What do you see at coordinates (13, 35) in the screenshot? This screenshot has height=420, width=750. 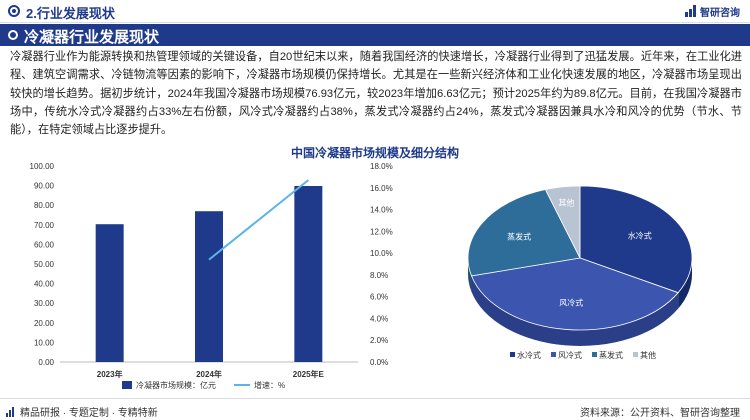 I see `banner-circle-icon` at bounding box center [13, 35].